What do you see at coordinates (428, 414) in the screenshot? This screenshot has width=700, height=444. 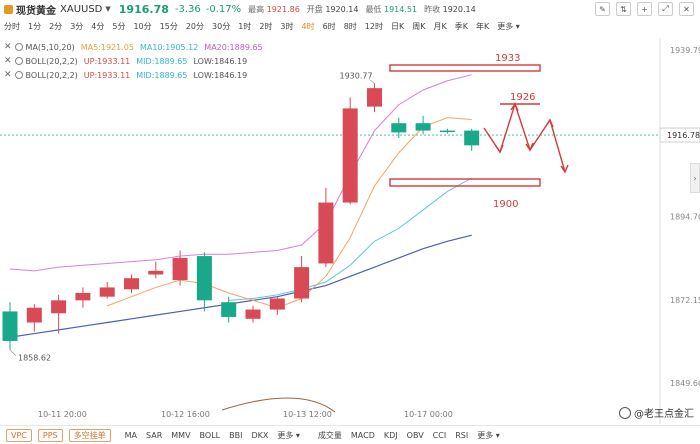 I see `time-axis-label: 10-17 00:00` at bounding box center [428, 414].